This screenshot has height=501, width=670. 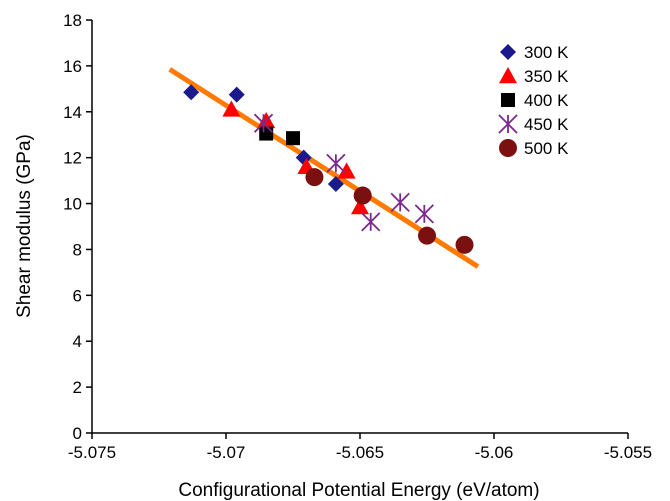 I want to click on data-points, so click(x=328, y=169).